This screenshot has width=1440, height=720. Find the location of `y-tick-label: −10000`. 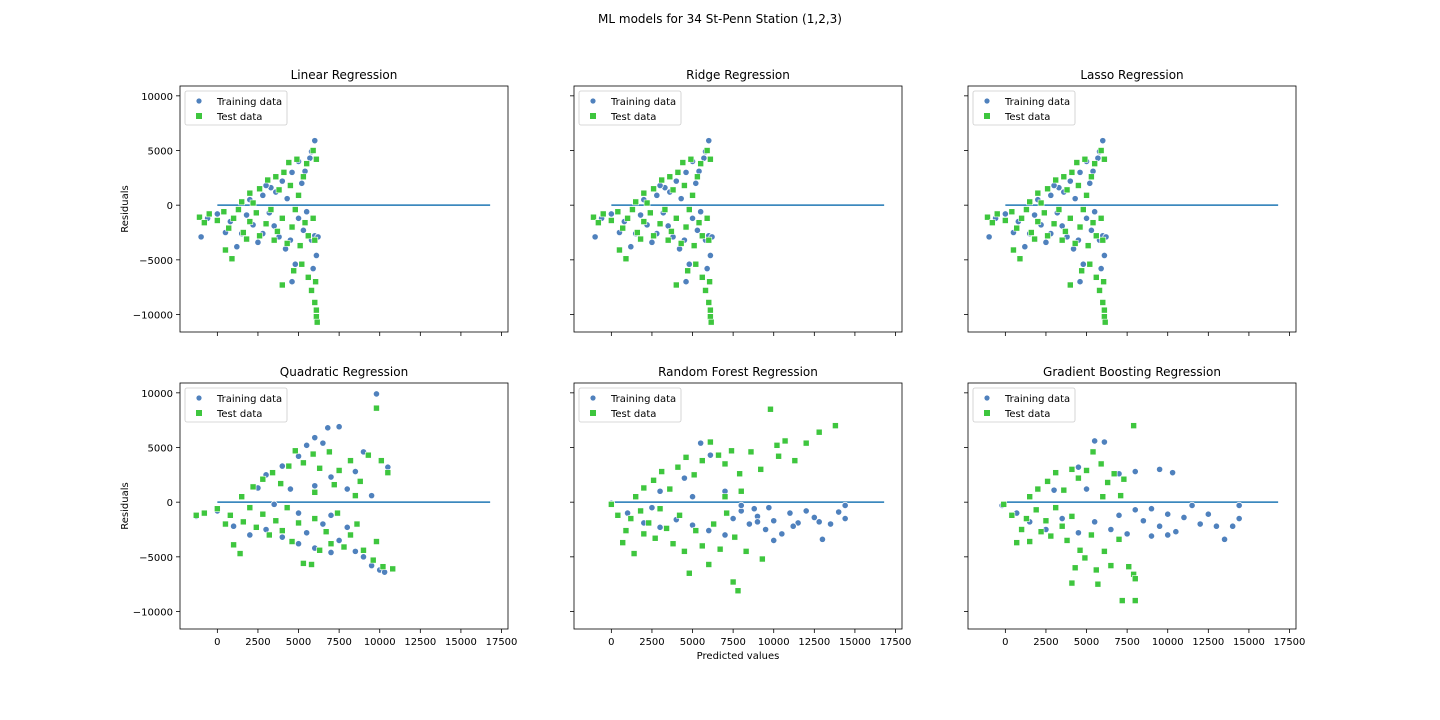

y-tick-label: −10000 is located at coordinates (153, 316).